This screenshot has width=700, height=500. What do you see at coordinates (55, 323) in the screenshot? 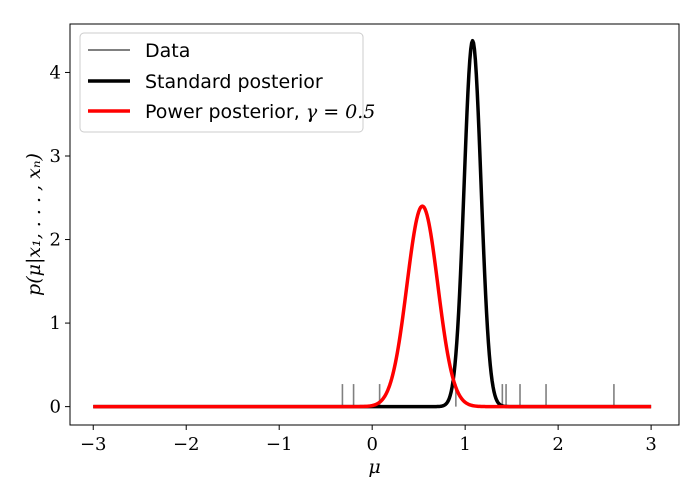
I see `y-tick-label: 1` at bounding box center [55, 323].